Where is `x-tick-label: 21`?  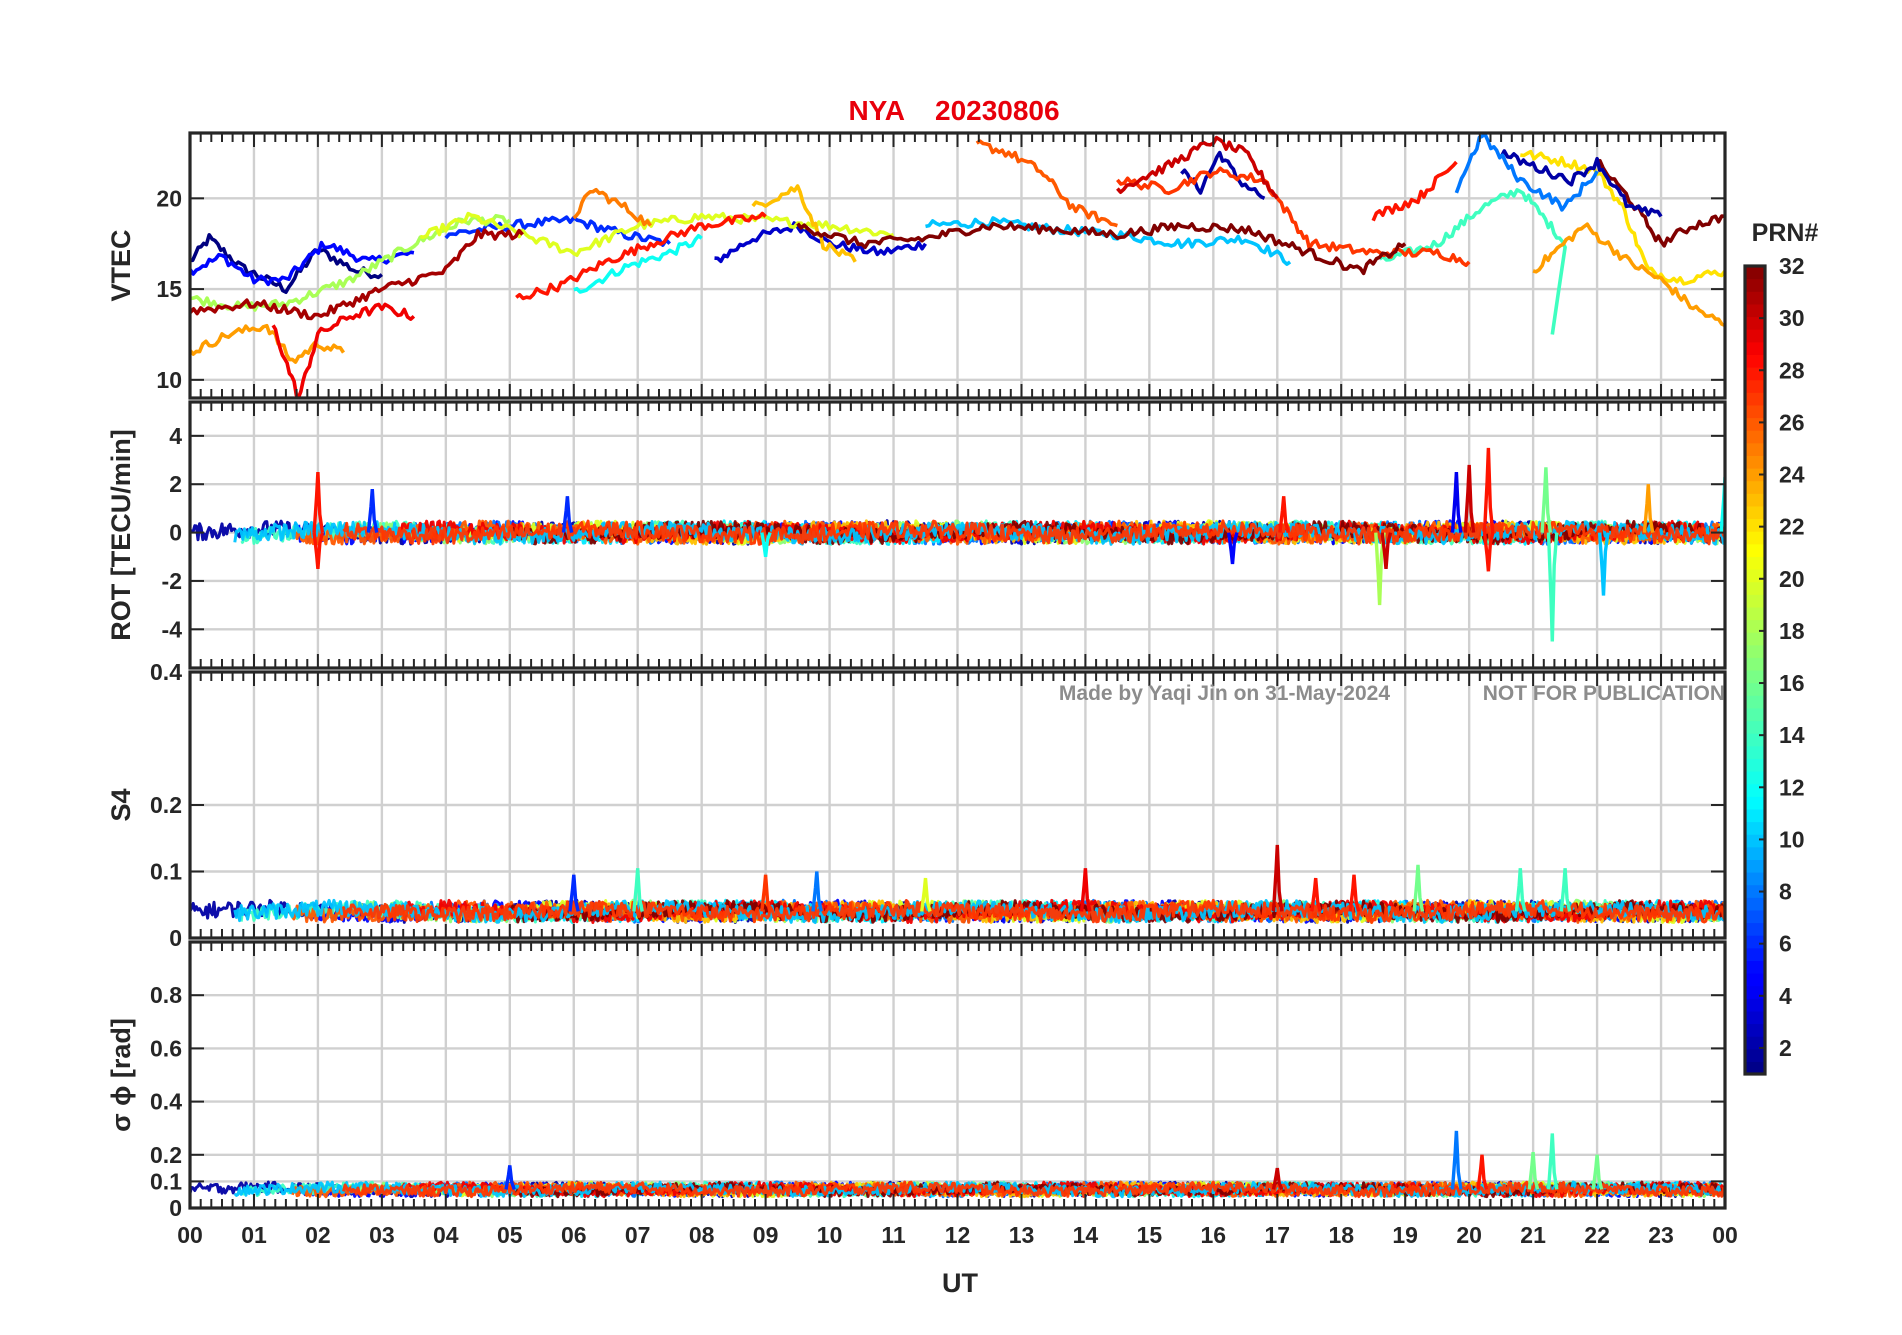 x-tick-label: 21 is located at coordinates (1533, 1235).